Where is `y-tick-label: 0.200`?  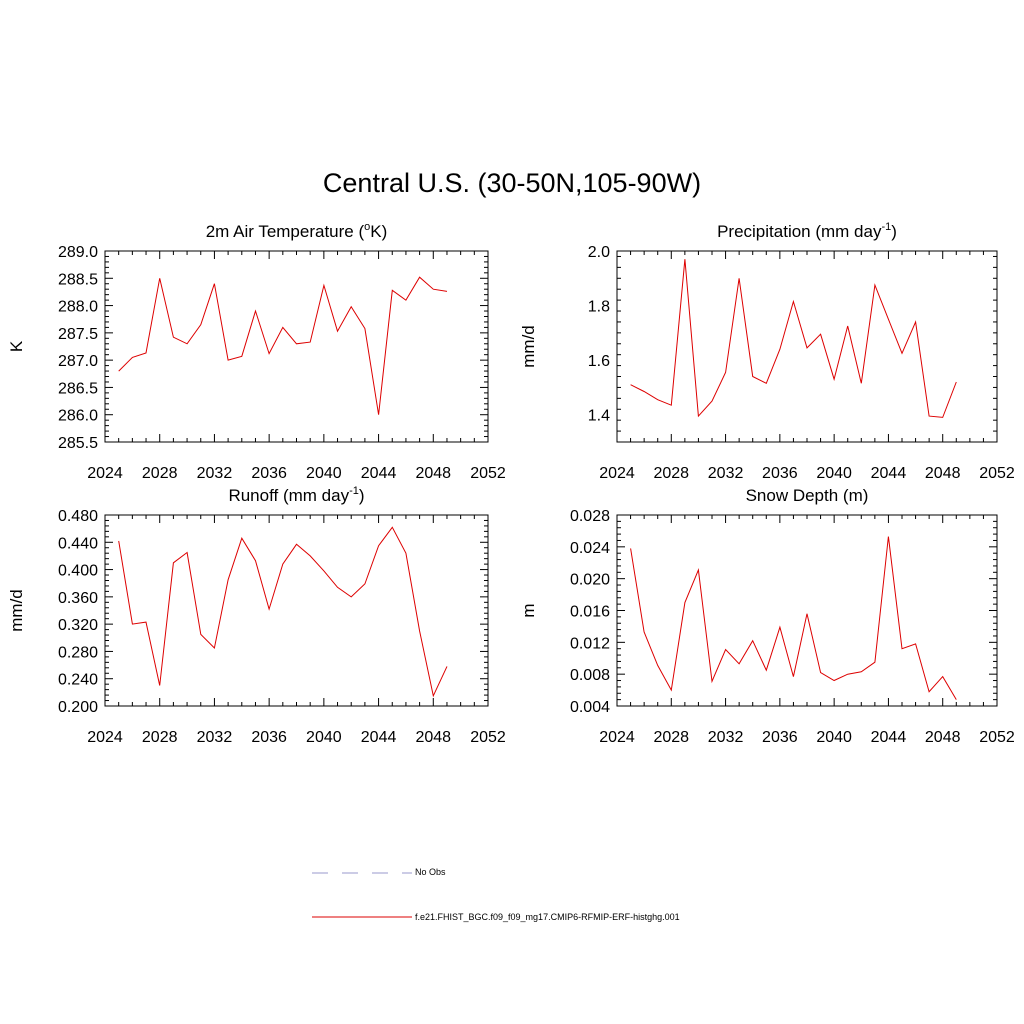
y-tick-label: 0.200 is located at coordinates (78, 707).